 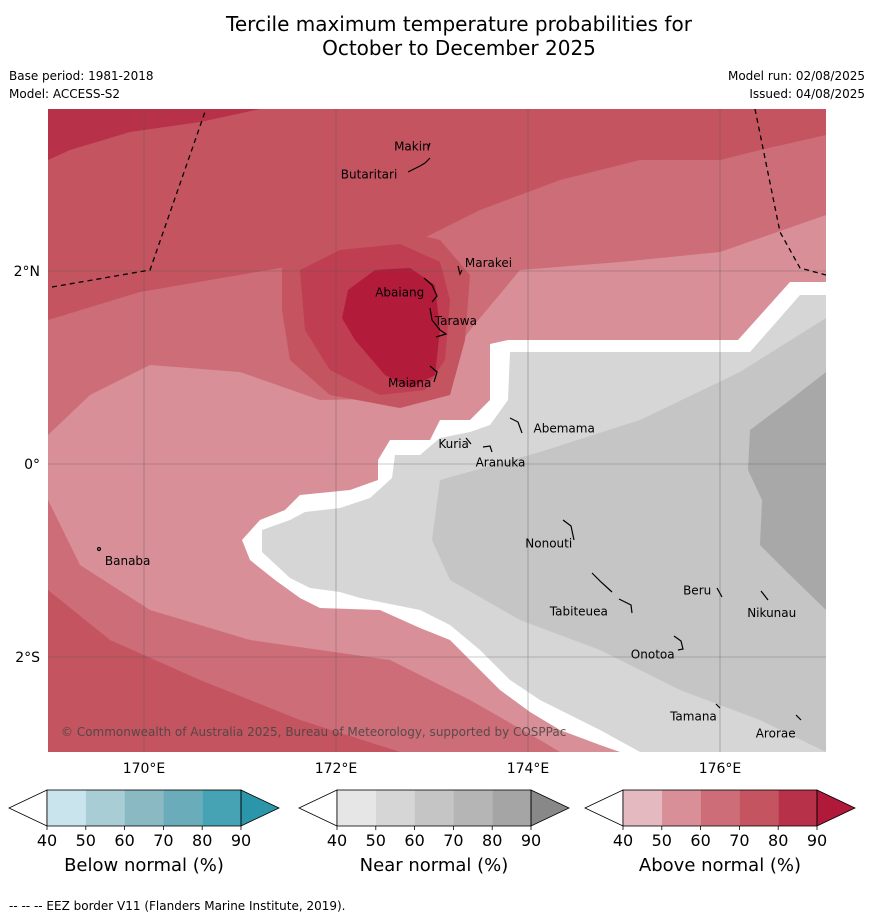 What do you see at coordinates (369, 175) in the screenshot?
I see `island-label-butaritari: Butaritari` at bounding box center [369, 175].